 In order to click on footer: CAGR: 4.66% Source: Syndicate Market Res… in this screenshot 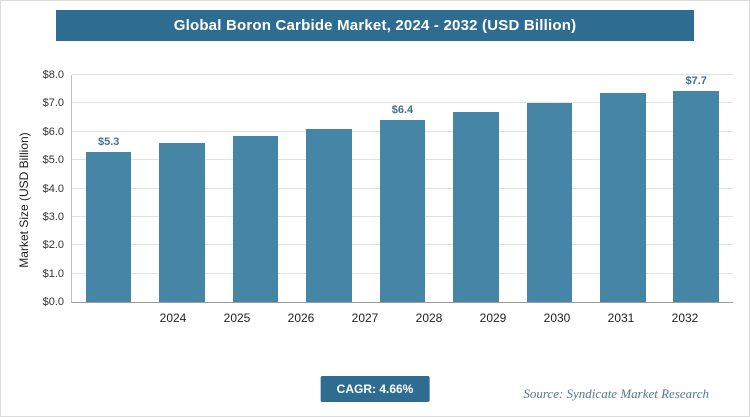, I will do `click(375, 390)`.